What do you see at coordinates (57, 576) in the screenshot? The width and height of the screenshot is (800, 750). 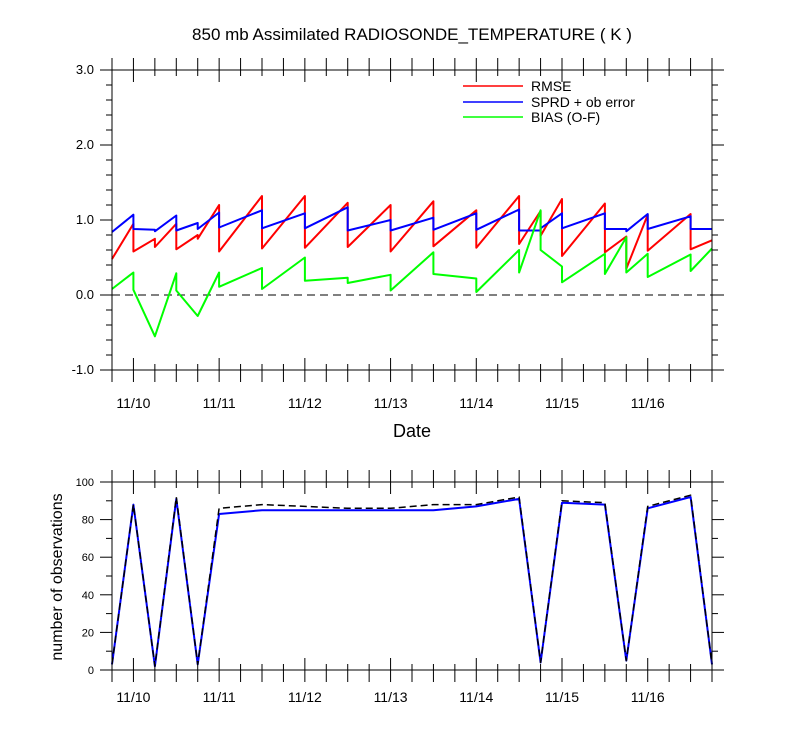 I see `y-axis-label-observations: number of observations` at bounding box center [57, 576].